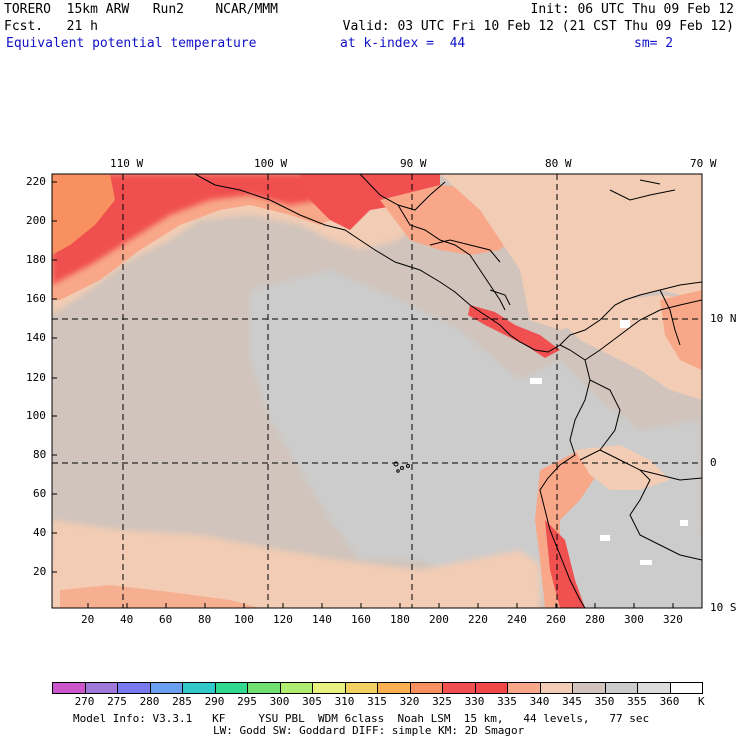 This screenshot has width=740, height=740. What do you see at coordinates (51, 26) in the screenshot?
I see `forecast-hour: Fcst. 21 h` at bounding box center [51, 26].